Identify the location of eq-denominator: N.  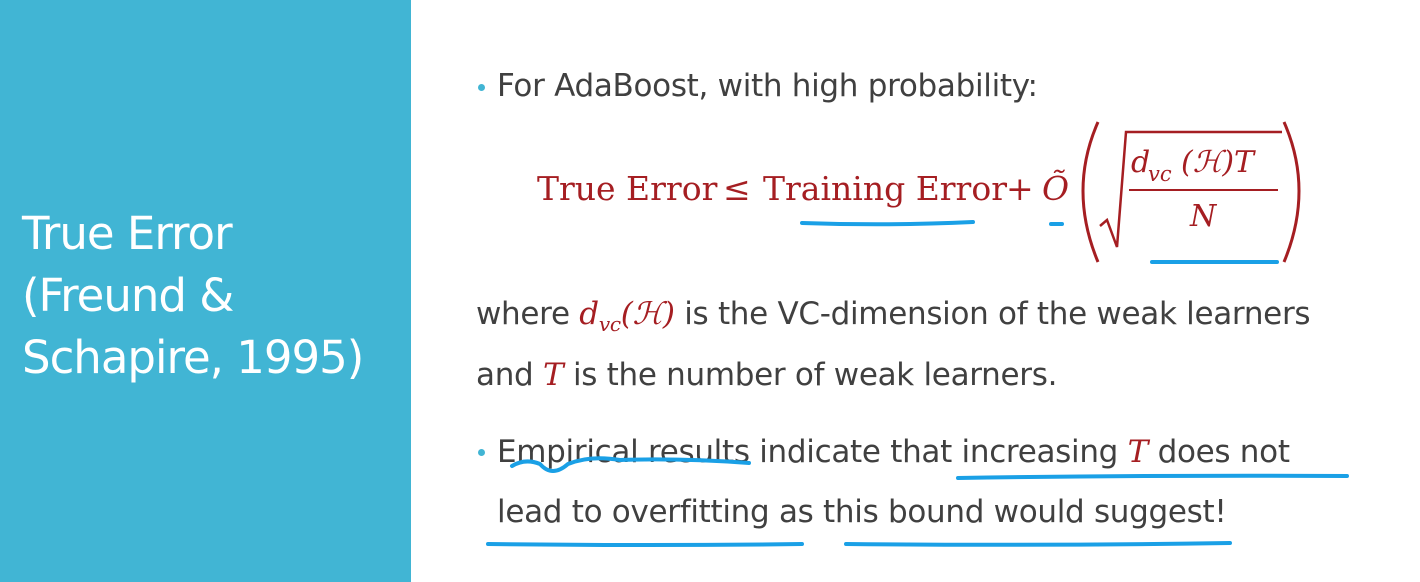
(1203, 216).